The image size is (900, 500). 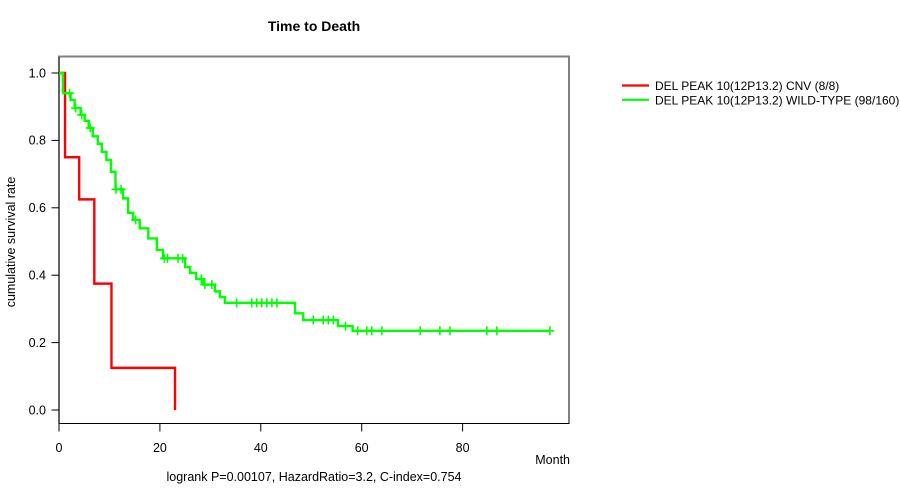 I want to click on y-tick-label: 0.2, so click(x=37, y=343).